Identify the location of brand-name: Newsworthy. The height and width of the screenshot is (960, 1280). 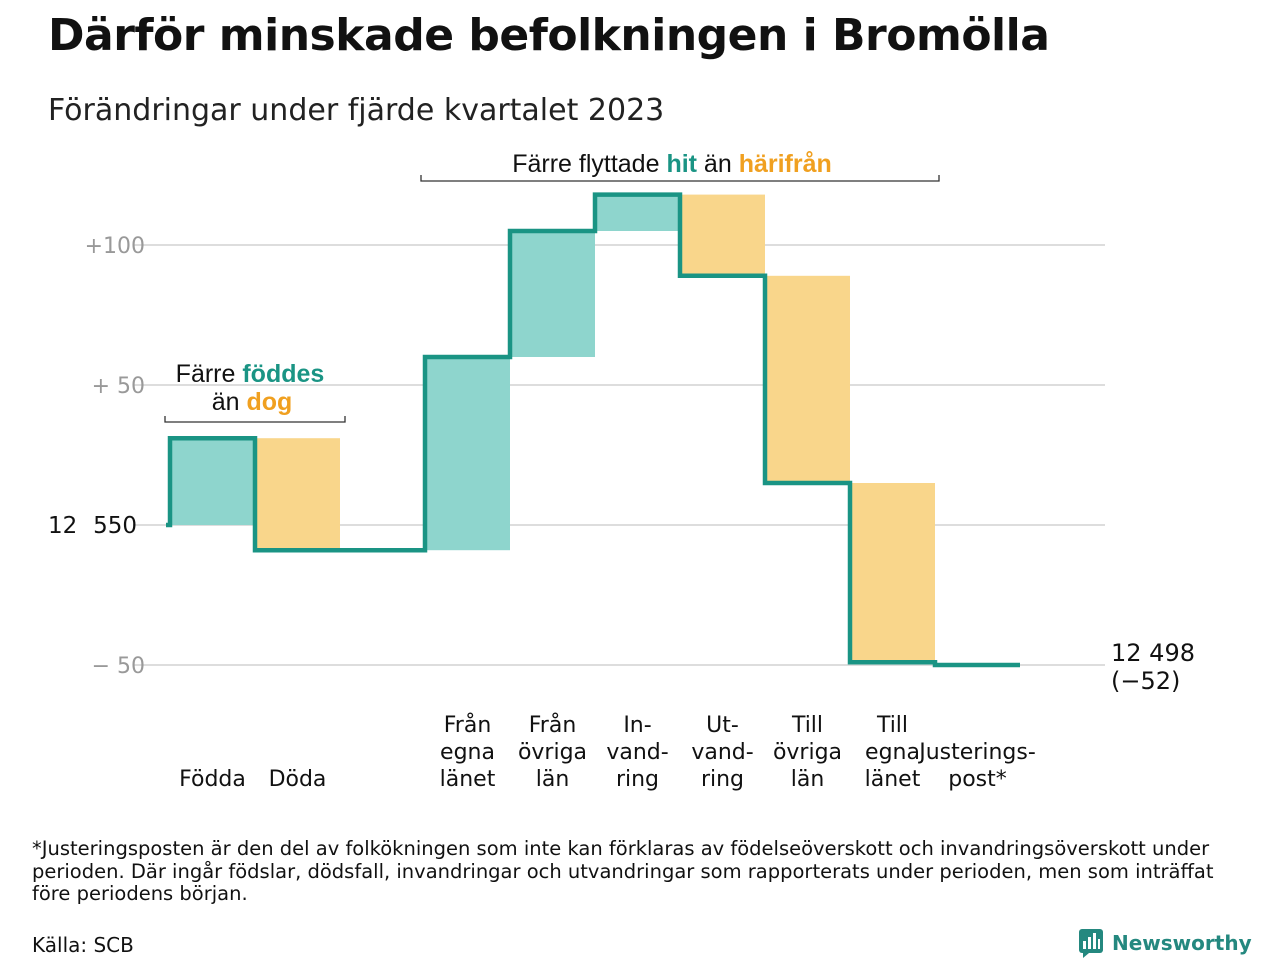
(1182, 943).